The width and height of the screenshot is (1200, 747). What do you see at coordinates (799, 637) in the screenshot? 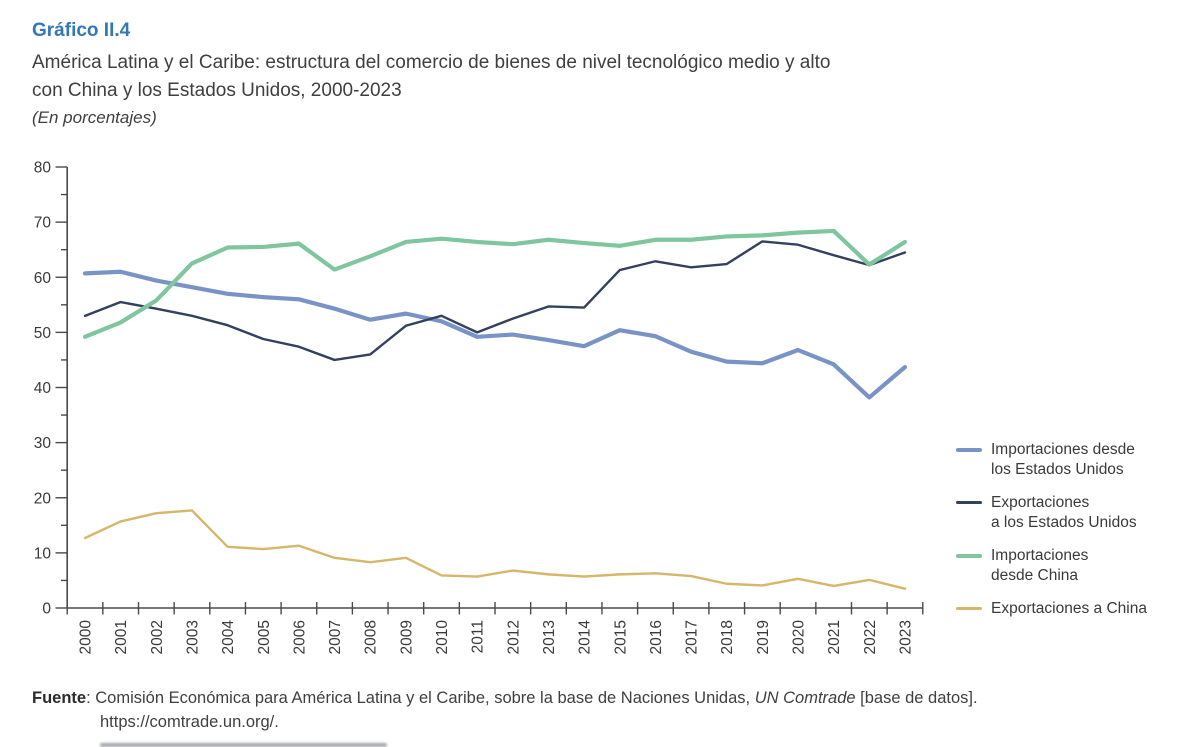
I see `x-tick-label: 2020` at bounding box center [799, 637].